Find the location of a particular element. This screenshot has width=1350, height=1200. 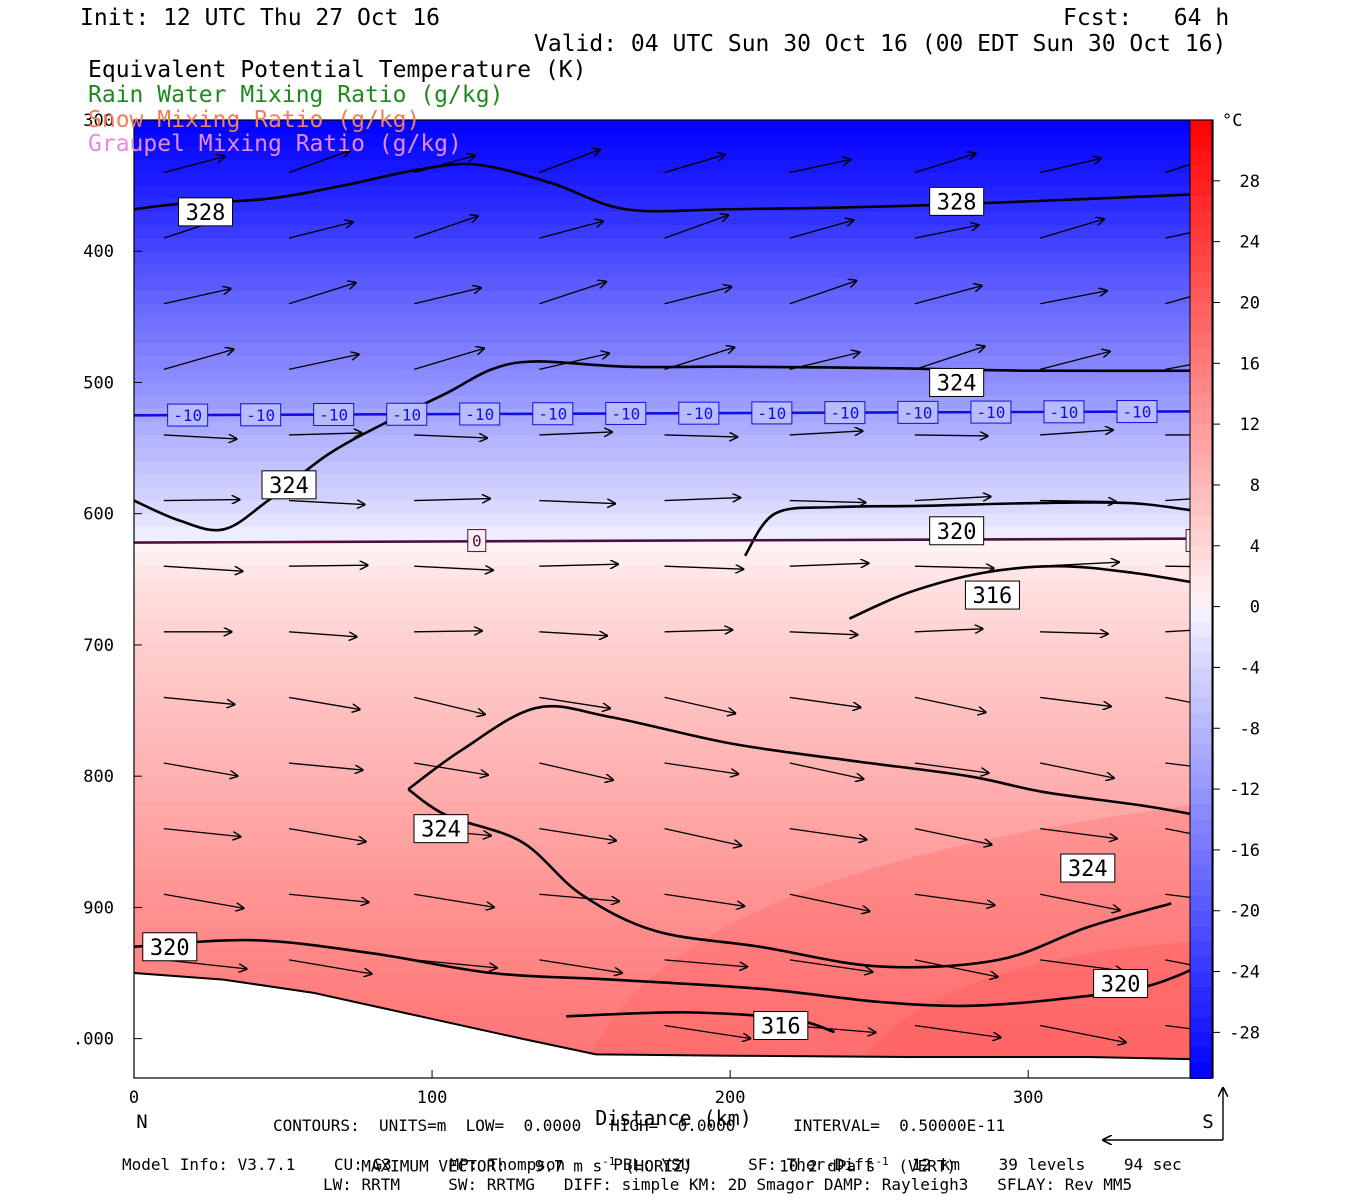

y-tick-label: 800 is located at coordinates (98, 777).